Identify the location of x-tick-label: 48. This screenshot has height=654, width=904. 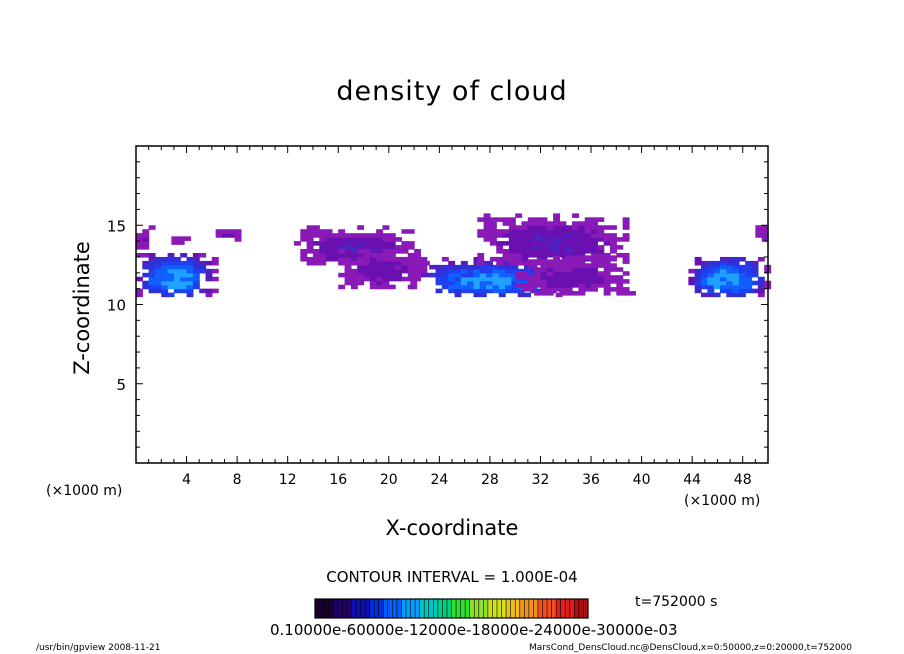
(743, 480).